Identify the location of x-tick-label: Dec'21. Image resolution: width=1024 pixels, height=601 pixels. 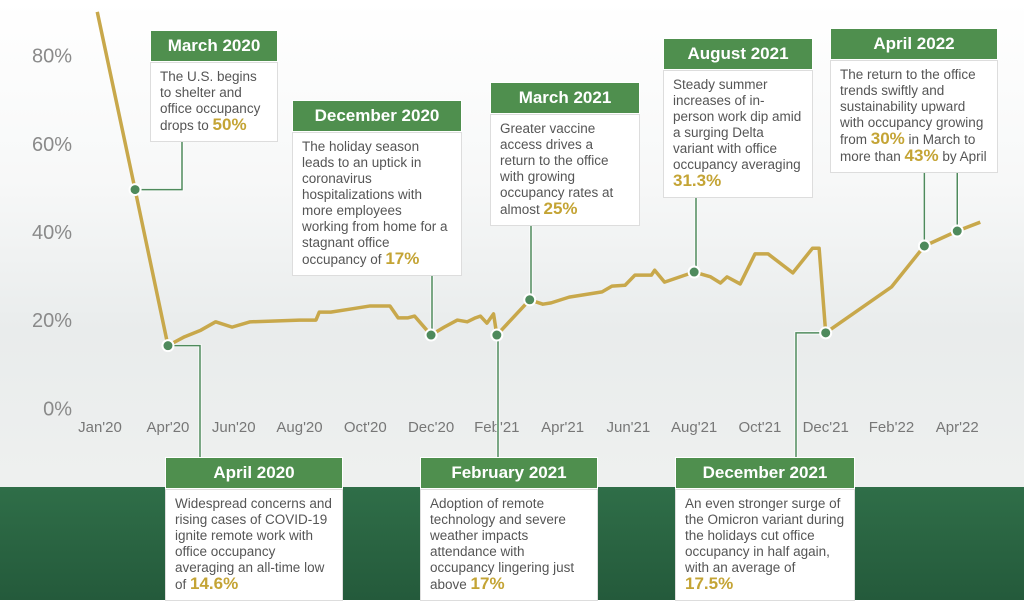
(826, 427).